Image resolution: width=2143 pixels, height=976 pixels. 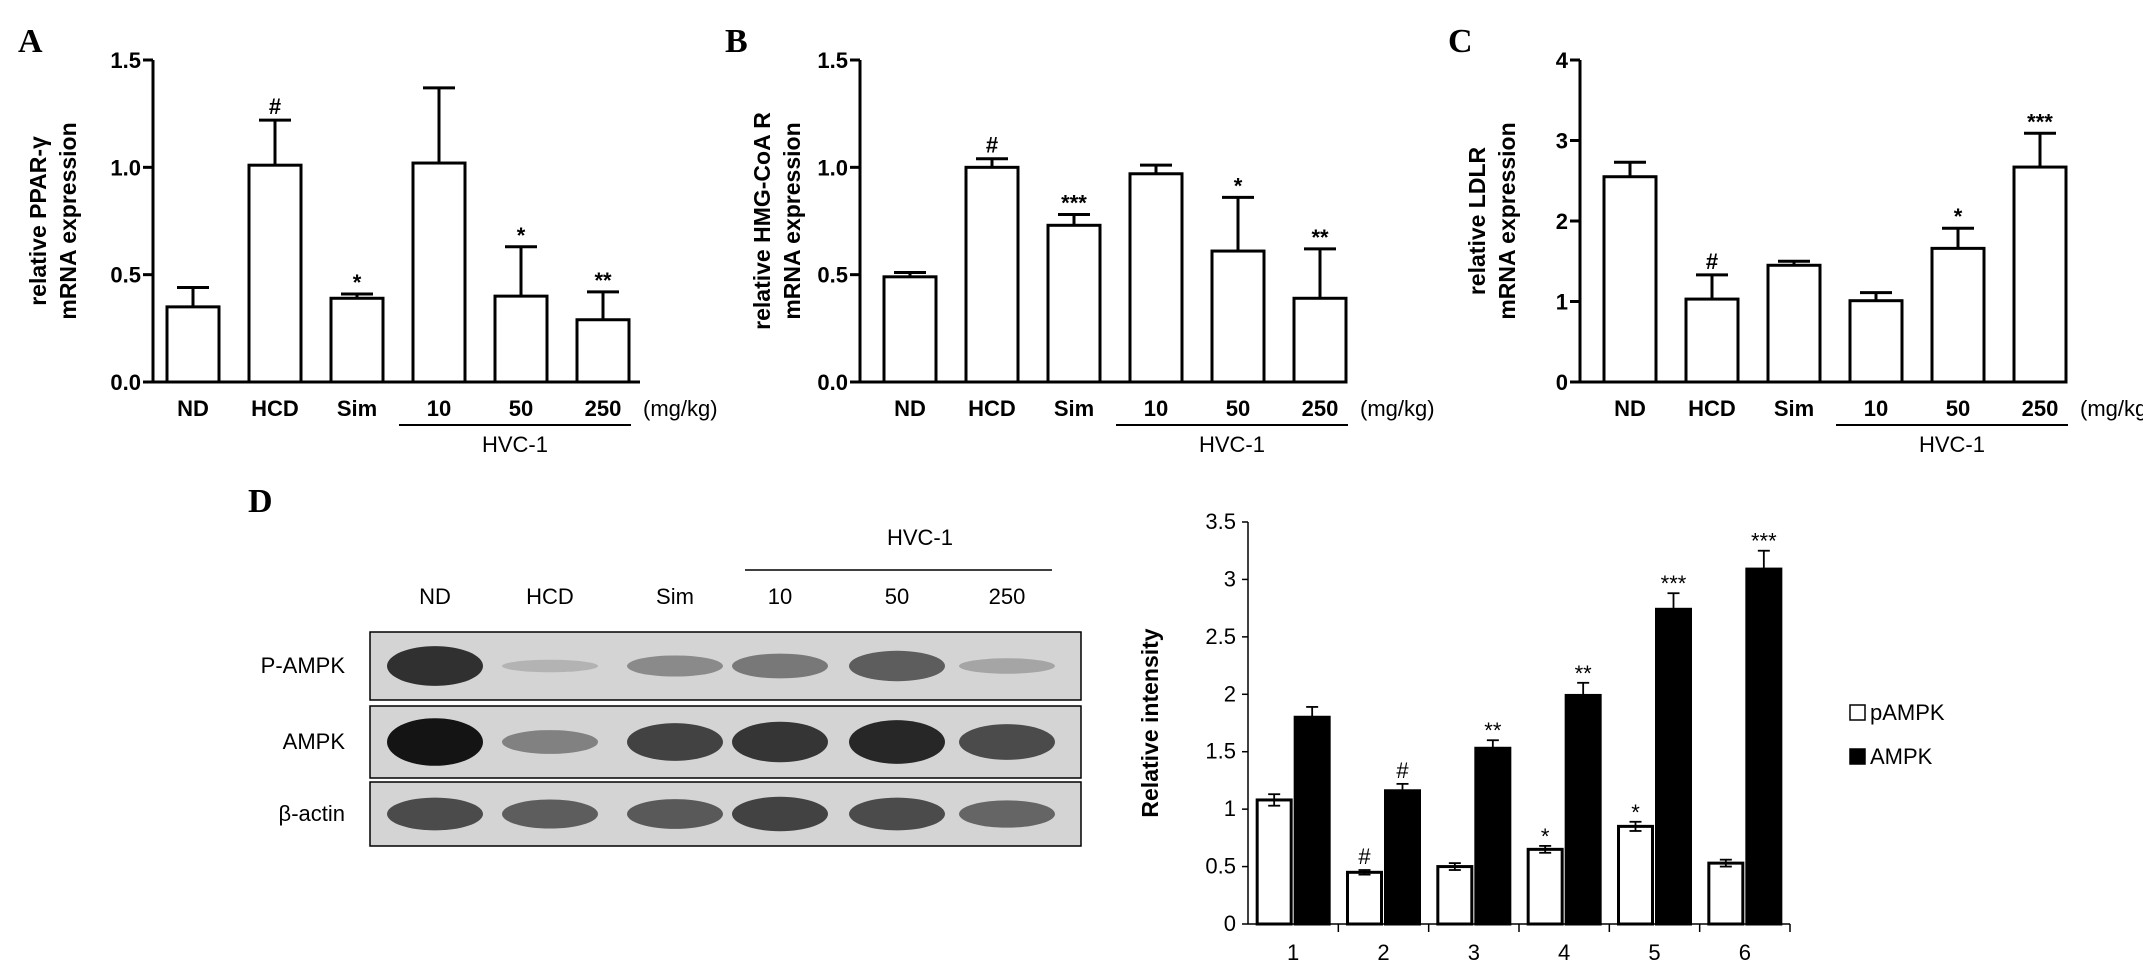 What do you see at coordinates (832, 382) in the screenshot?
I see `y-tick-label: 0.0` at bounding box center [832, 382].